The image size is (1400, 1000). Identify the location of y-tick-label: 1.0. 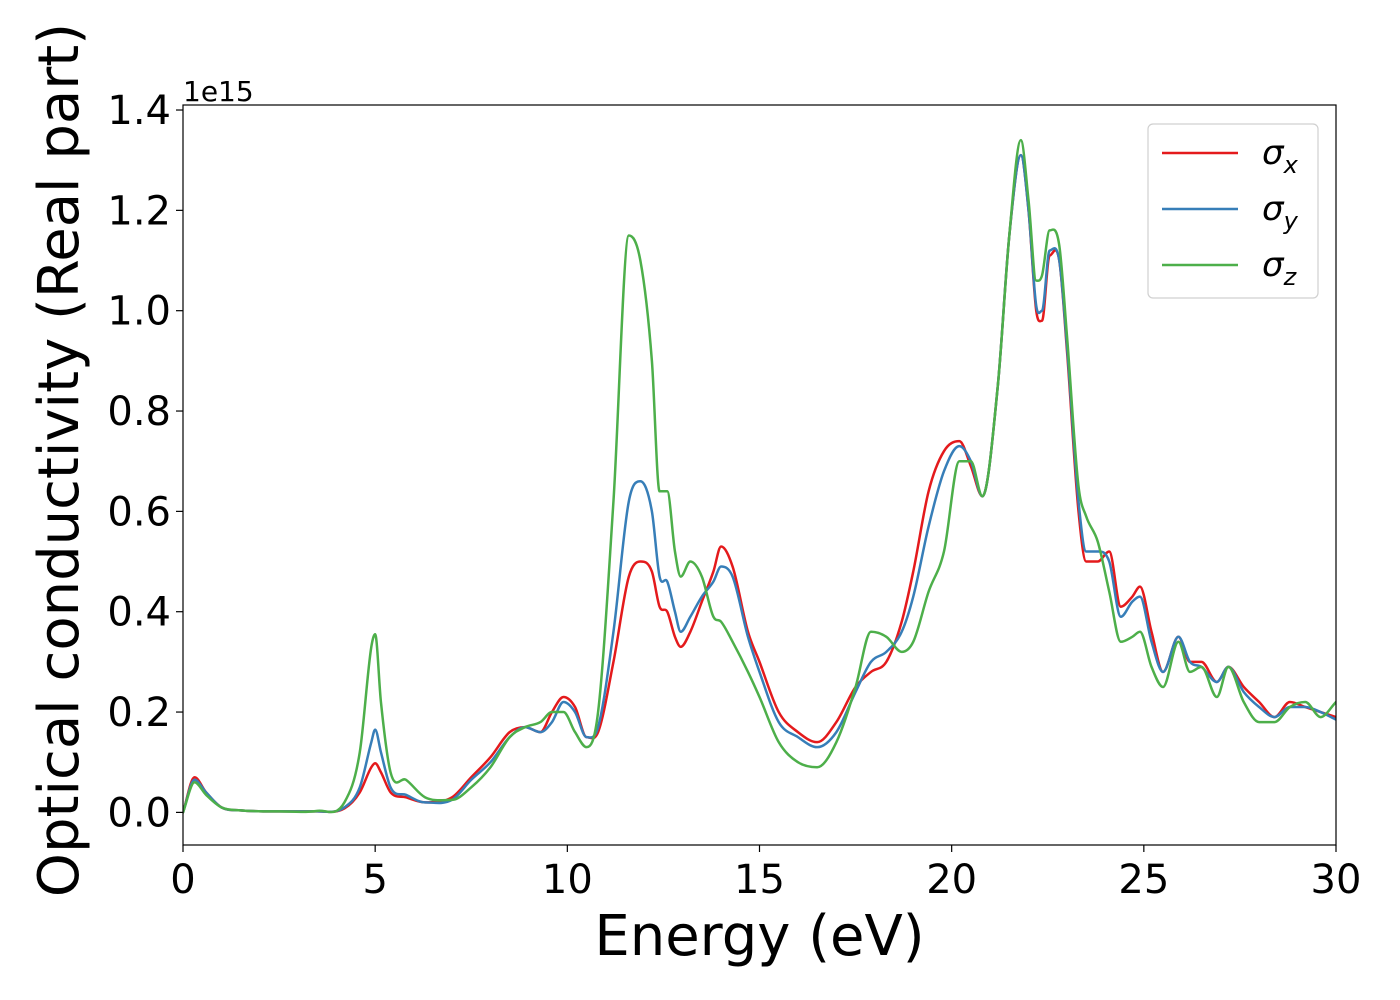
(139, 312).